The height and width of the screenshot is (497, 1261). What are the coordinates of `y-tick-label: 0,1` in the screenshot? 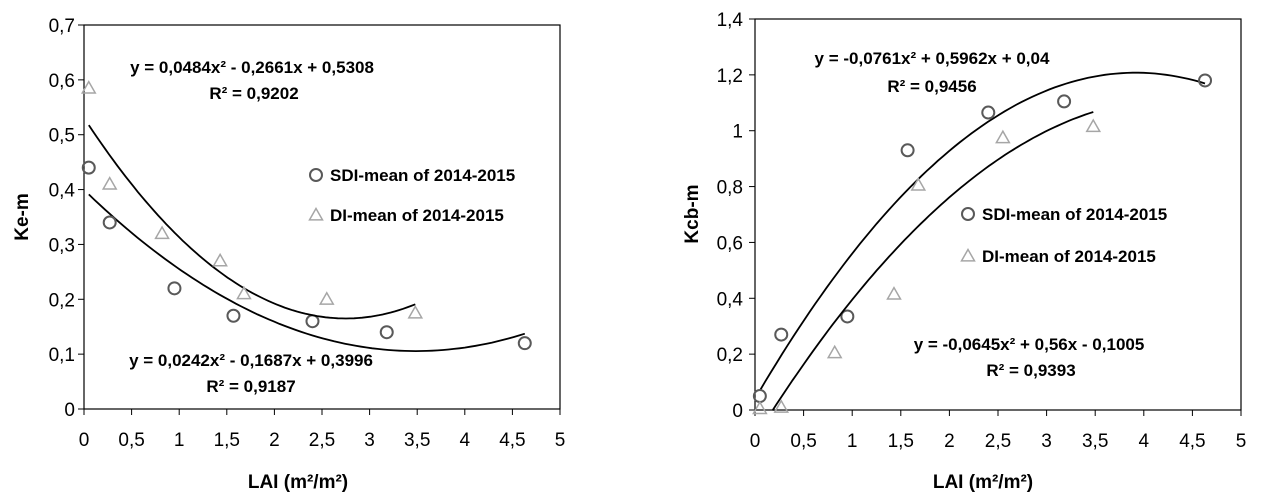 It's located at (62, 355).